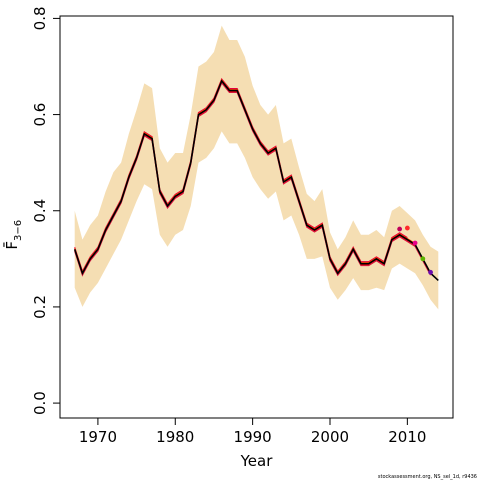 The image size is (480, 480). What do you see at coordinates (253, 437) in the screenshot?
I see `x-tick-label: 1990` at bounding box center [253, 437].